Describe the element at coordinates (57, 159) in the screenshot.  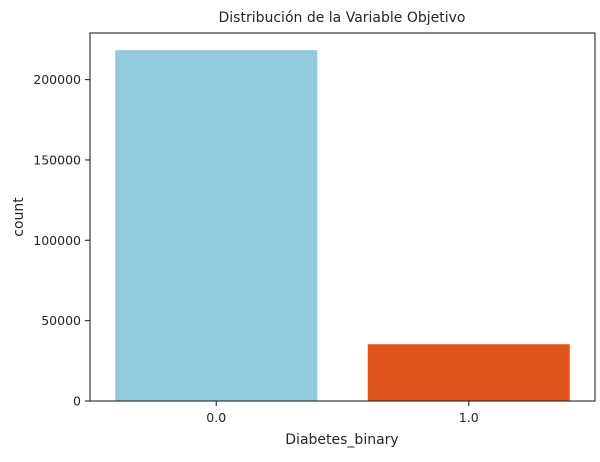
I see `y-tick-label: 150000` at that location.